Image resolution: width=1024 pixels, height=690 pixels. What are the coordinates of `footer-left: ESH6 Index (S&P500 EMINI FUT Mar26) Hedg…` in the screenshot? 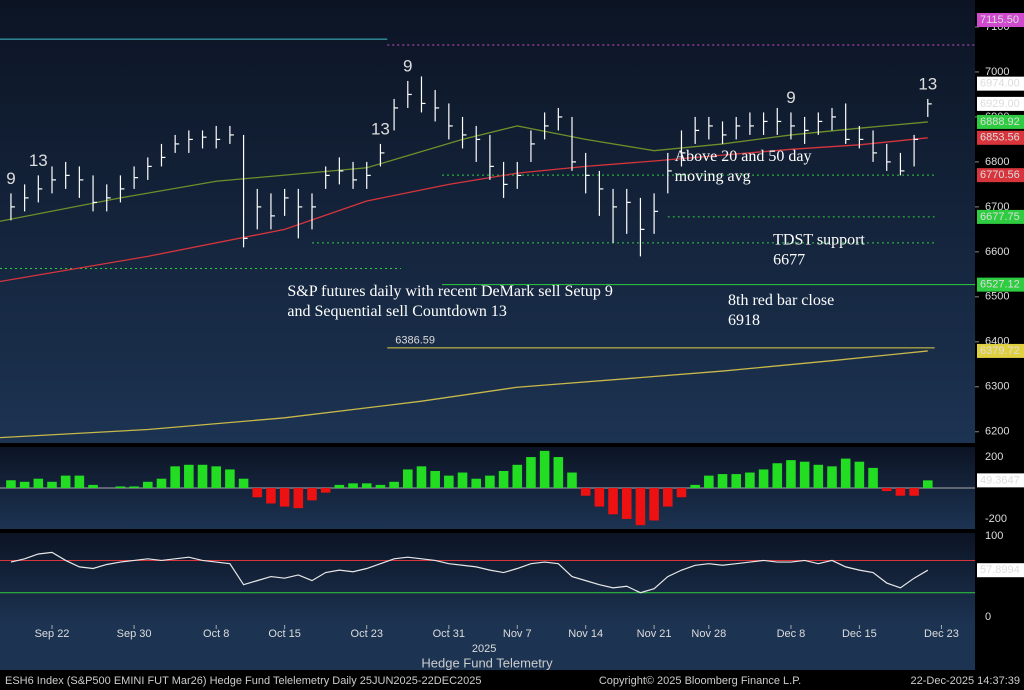 It's located at (243, 681).